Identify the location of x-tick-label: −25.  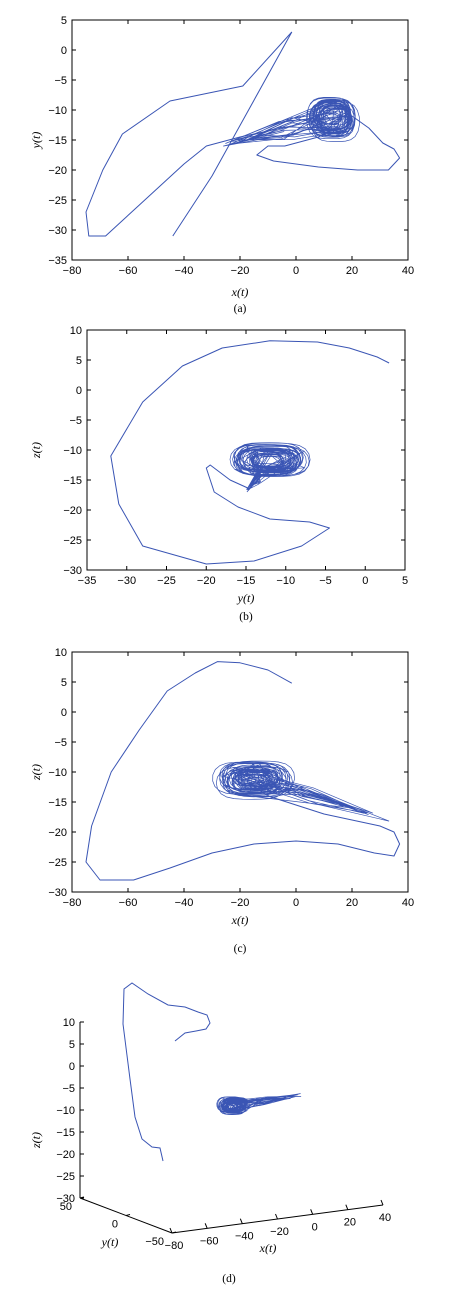
(166, 581).